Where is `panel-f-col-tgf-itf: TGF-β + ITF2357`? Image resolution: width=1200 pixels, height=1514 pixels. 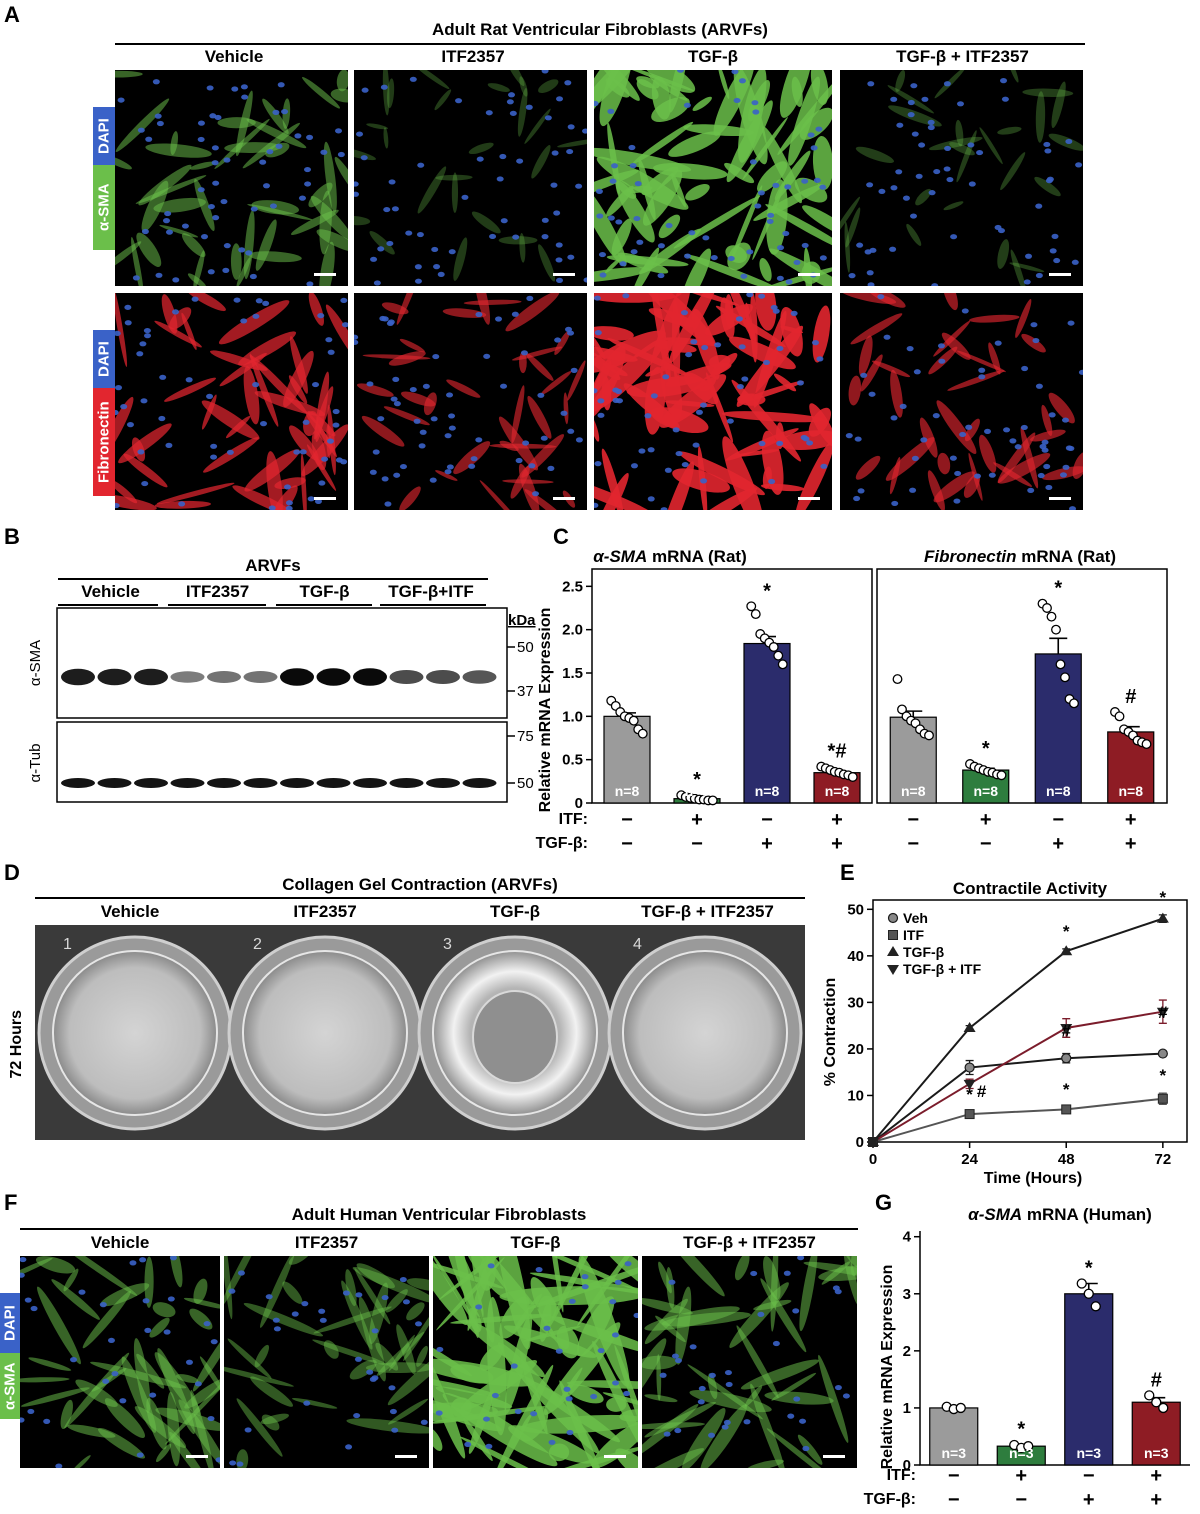
panel-f-col-tgf-itf: TGF-β + ITF2357 is located at coordinates (749, 1242).